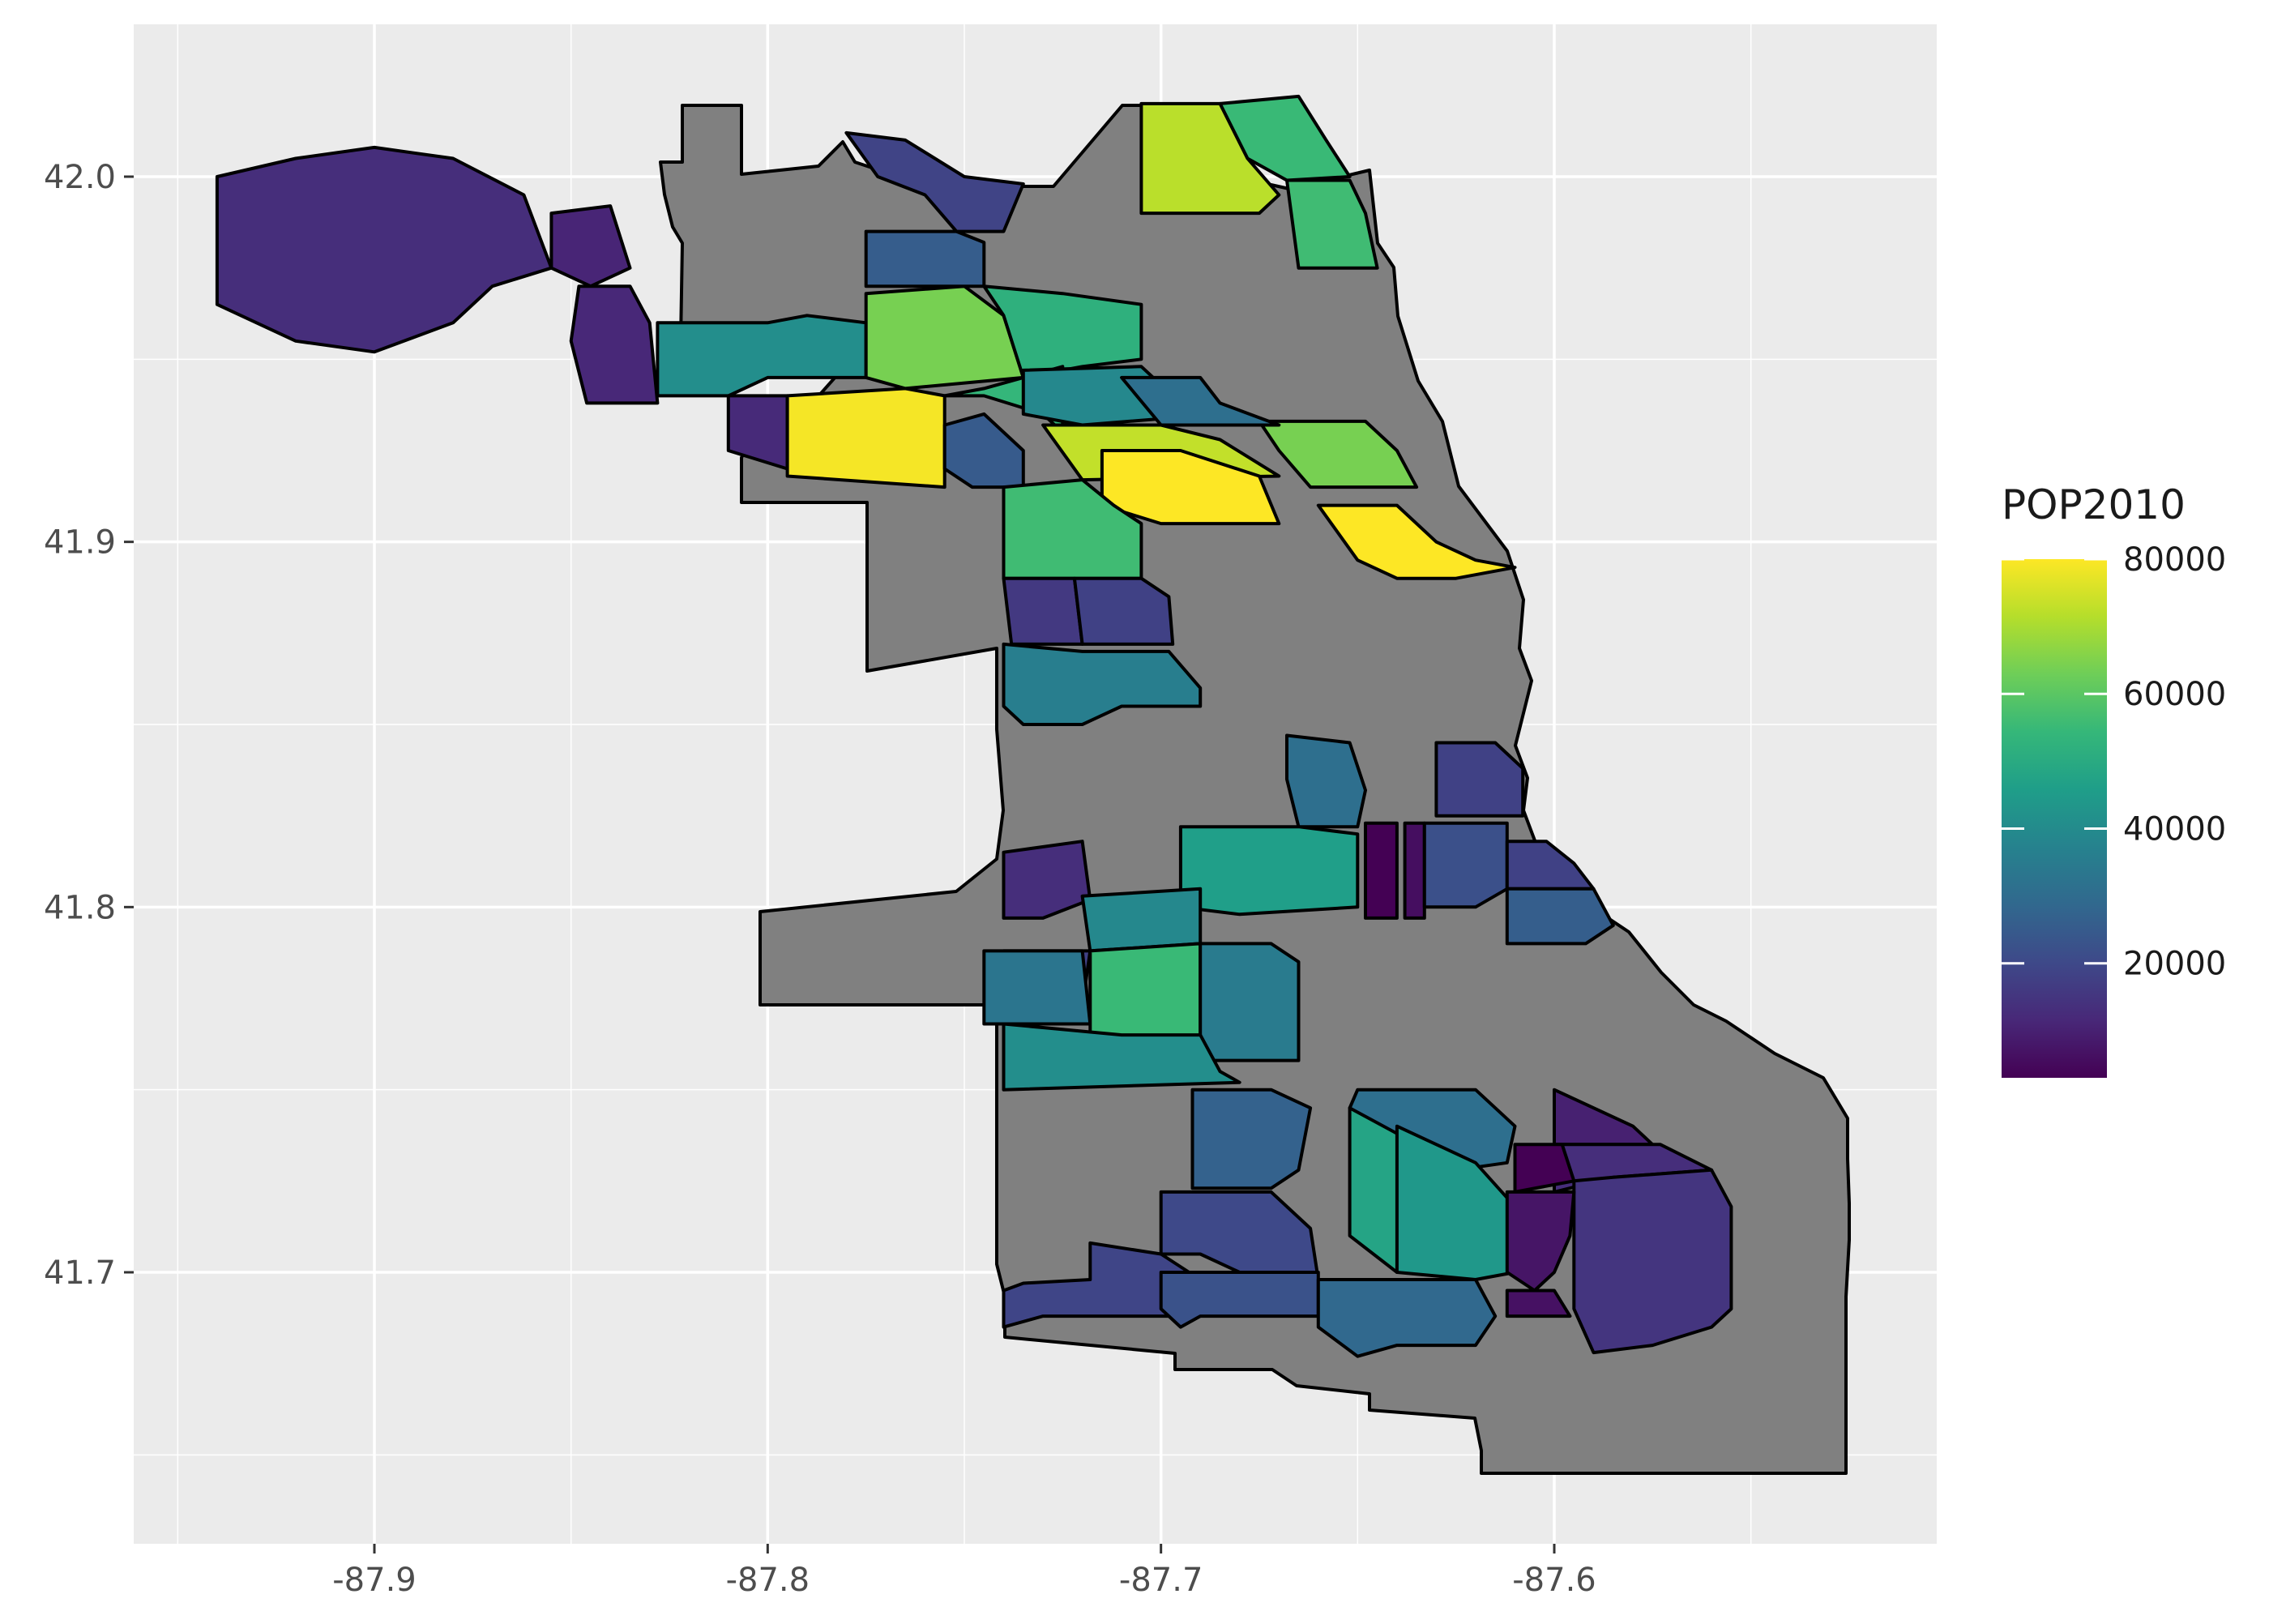 The image size is (2269, 1624). What do you see at coordinates (1339, 454) in the screenshot?
I see `region-lincoln-park` at bounding box center [1339, 454].